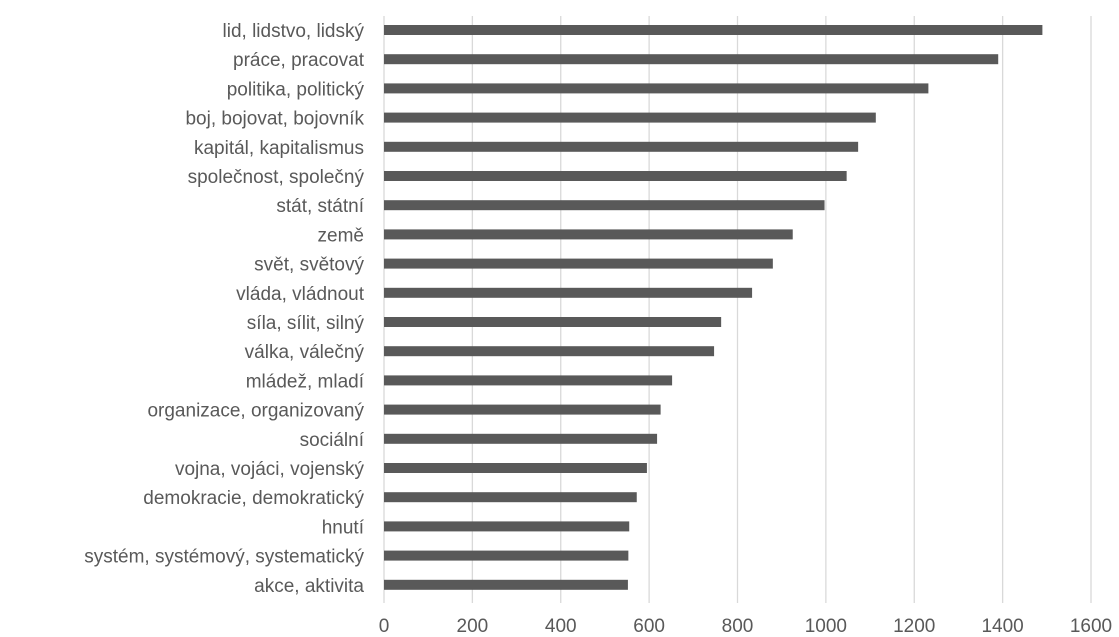  What do you see at coordinates (332, 440) in the screenshot?
I see `category-label: sociální` at bounding box center [332, 440].